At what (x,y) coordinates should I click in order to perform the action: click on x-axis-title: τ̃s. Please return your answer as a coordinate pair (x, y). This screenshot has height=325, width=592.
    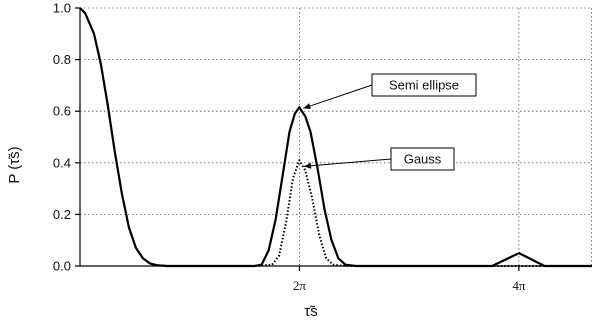
    Looking at the image, I should click on (310, 311).